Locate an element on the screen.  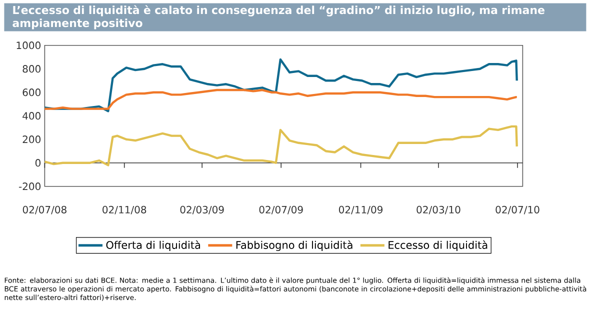
y-tick-label: 1000 is located at coordinates (28, 46).